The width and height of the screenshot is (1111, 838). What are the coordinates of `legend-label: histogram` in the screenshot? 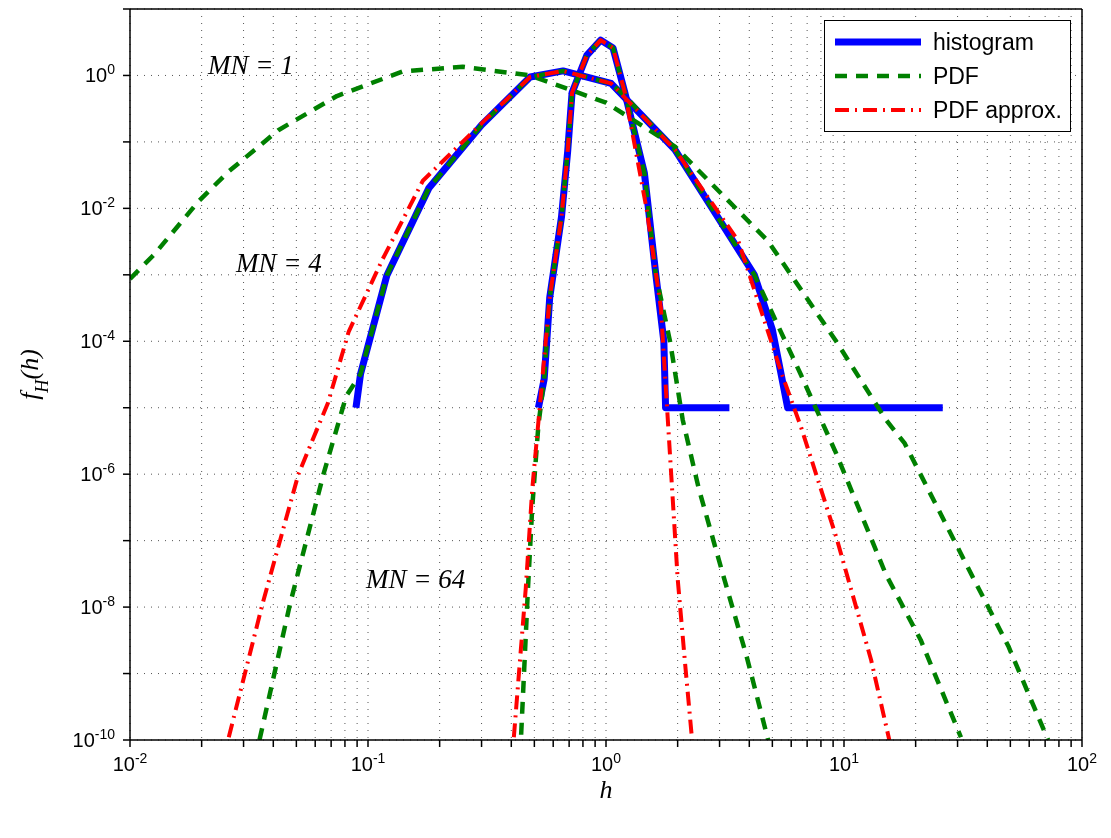 It's located at (983, 42).